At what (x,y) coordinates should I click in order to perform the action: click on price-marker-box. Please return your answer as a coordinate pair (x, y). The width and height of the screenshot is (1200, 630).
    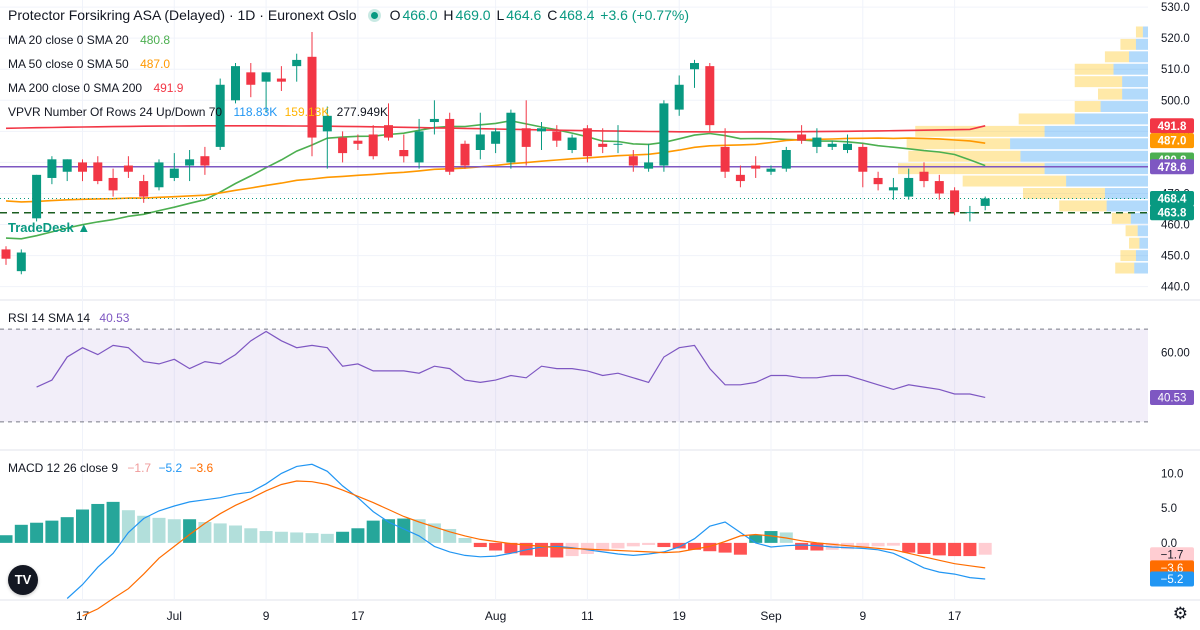
    Looking at the image, I should click on (1172, 198).